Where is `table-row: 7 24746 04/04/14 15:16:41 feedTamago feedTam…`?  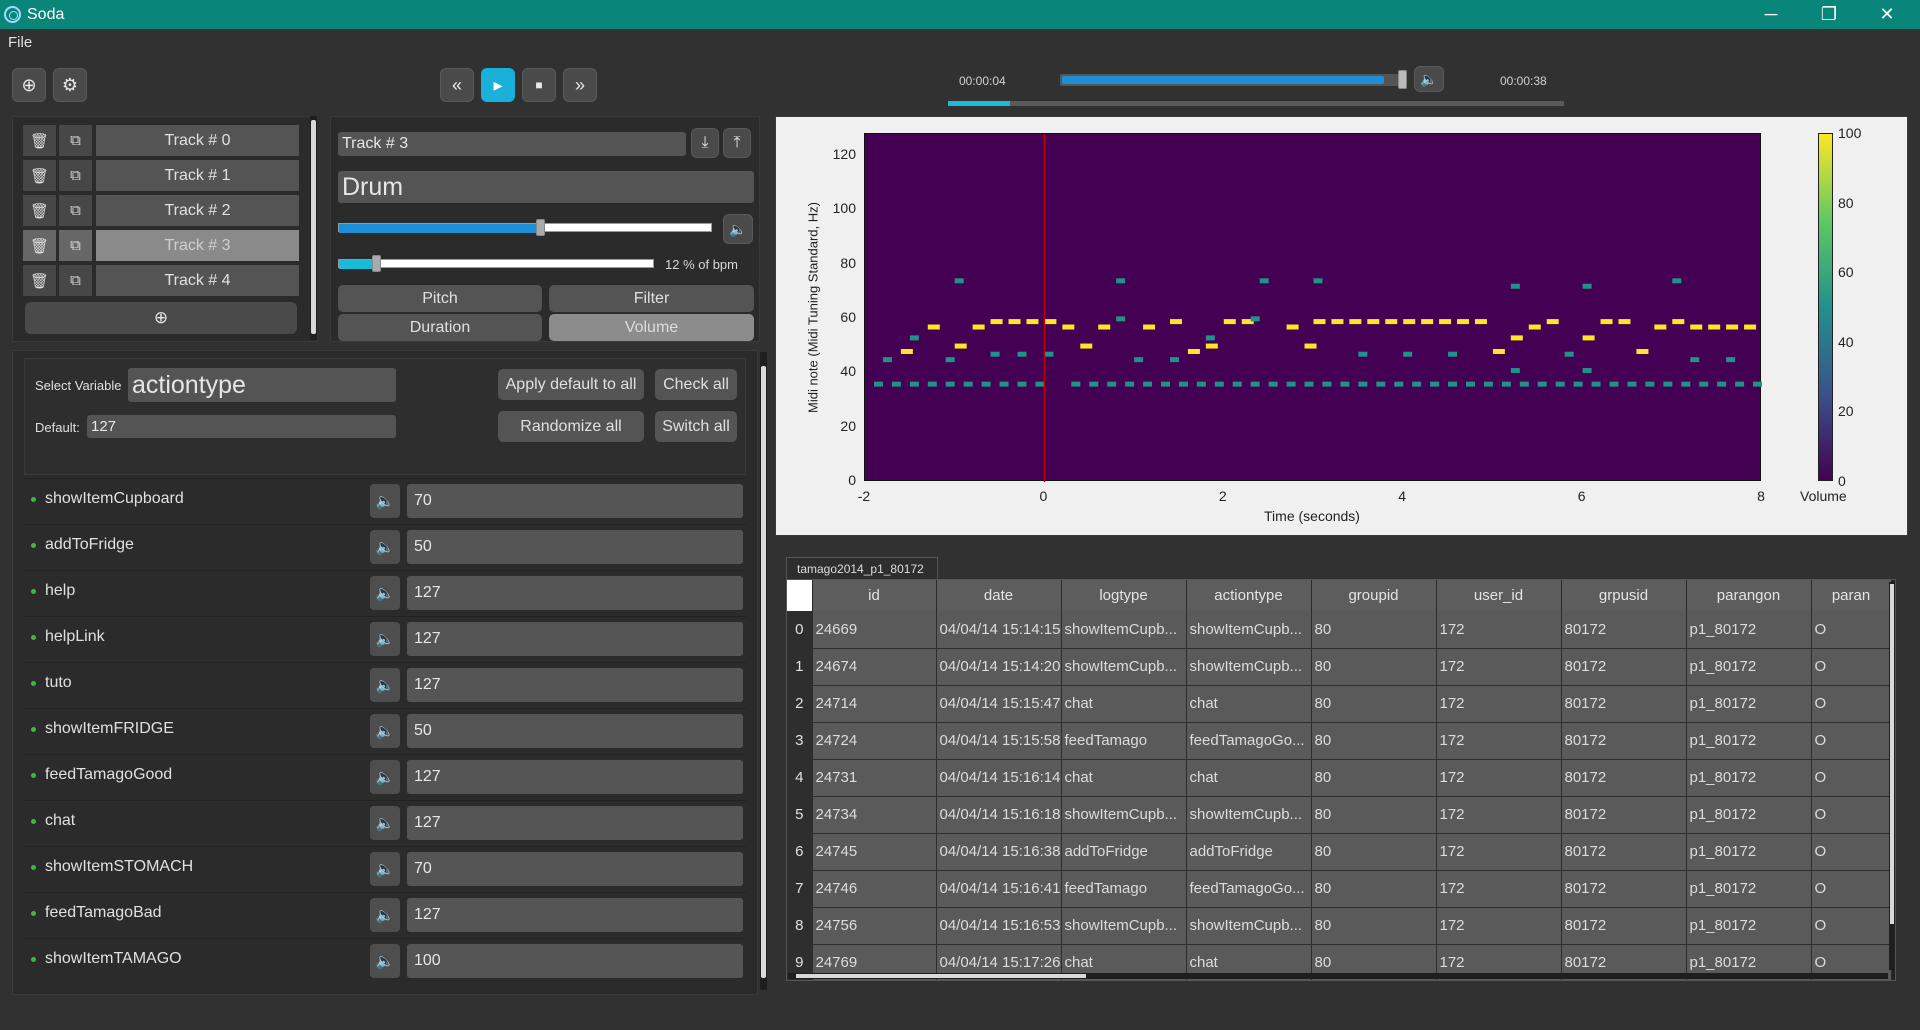
table-row: 7 24746 04/04/14 15:16:41 feedTamago feedTam… is located at coordinates (1339, 889).